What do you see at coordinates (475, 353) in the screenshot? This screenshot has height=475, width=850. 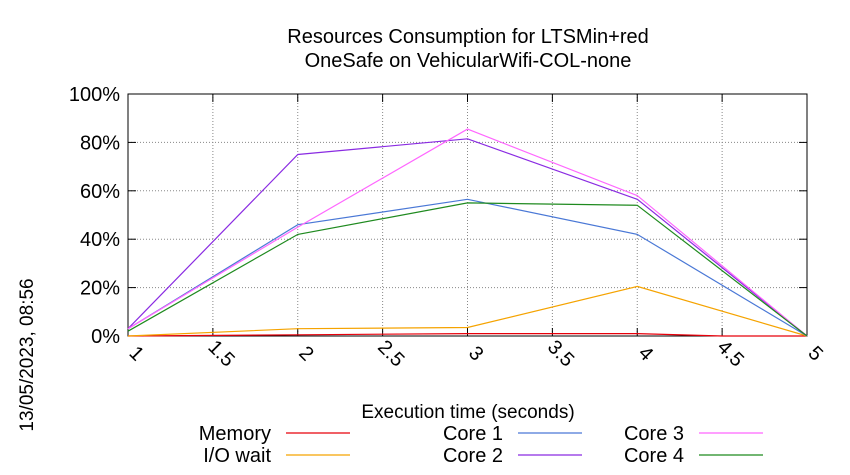 I see `x-tick-label: 3` at bounding box center [475, 353].